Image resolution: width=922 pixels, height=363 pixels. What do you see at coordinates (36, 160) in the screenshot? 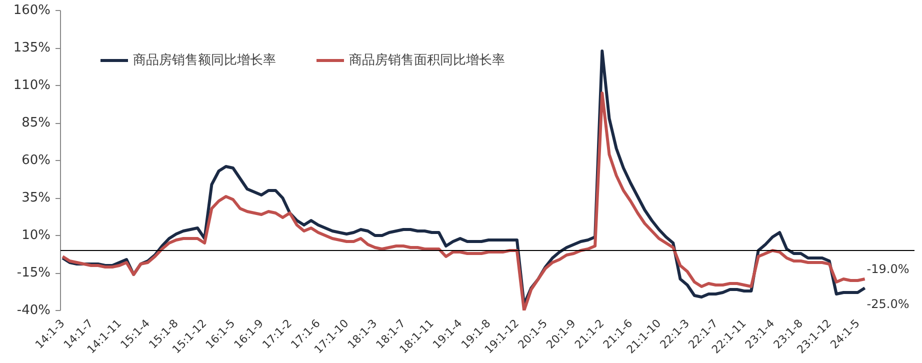
I see `y-tick-label: 60%` at bounding box center [36, 160].